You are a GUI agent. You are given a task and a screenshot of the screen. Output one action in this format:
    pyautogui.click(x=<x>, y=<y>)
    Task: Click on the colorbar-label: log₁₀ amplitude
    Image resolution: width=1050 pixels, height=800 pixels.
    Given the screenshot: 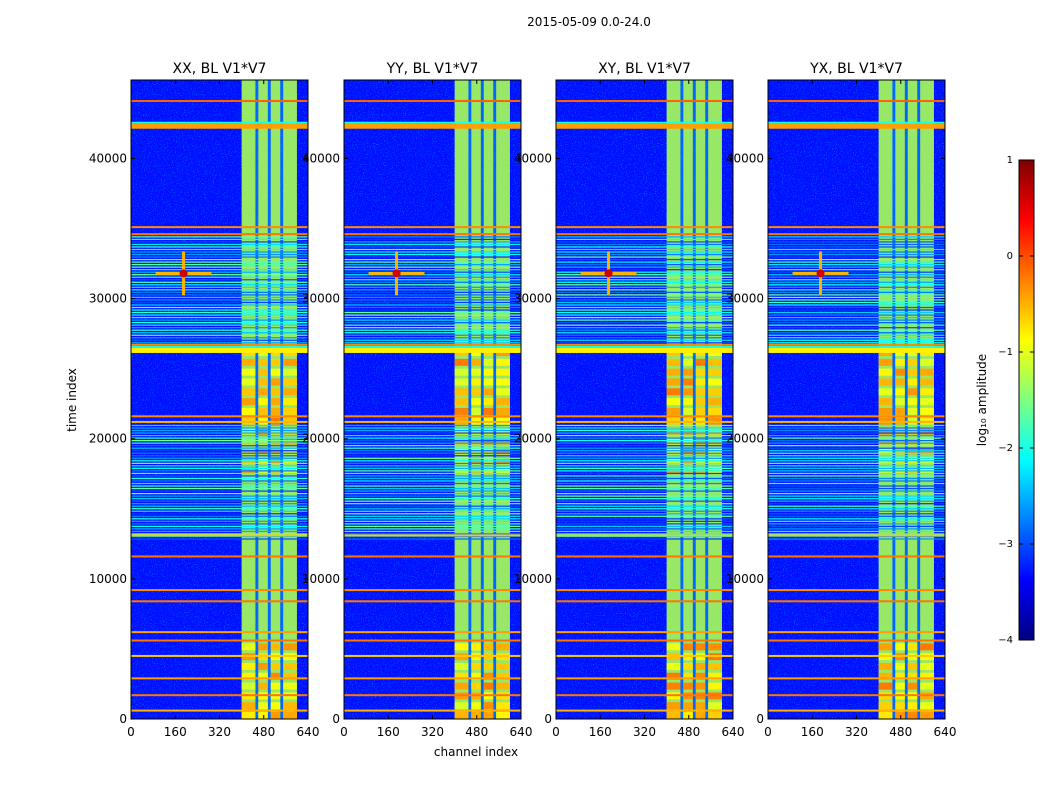 What is the action you would take?
    pyautogui.click(x=982, y=400)
    